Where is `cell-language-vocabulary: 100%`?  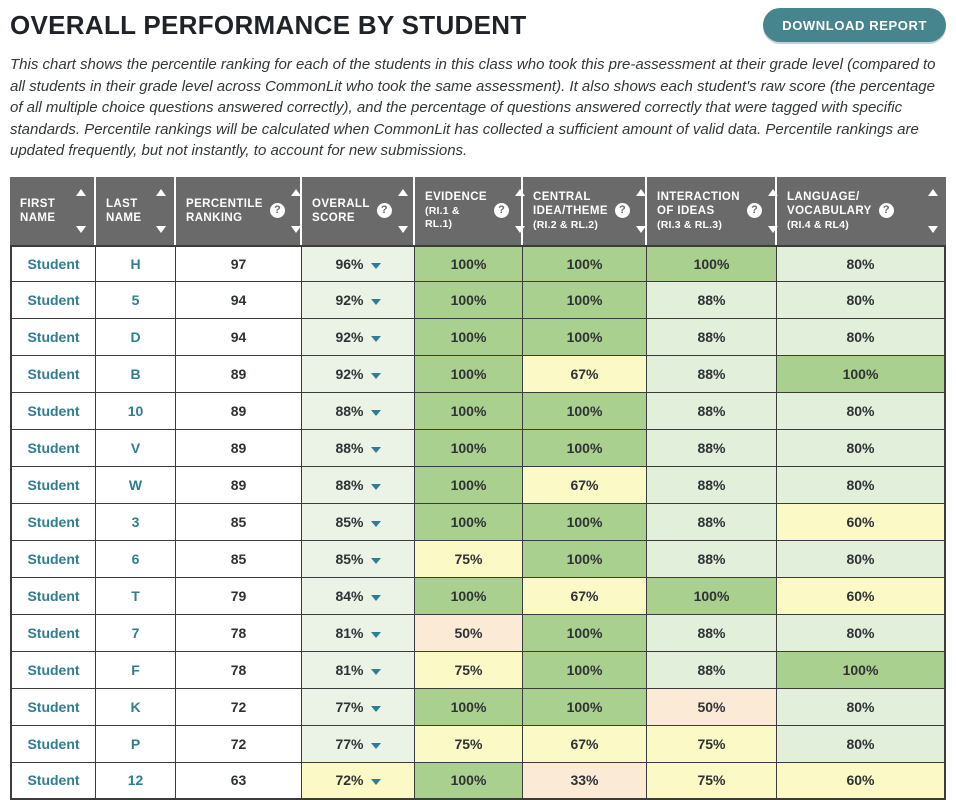
cell-language-vocabulary: 100% is located at coordinates (861, 670).